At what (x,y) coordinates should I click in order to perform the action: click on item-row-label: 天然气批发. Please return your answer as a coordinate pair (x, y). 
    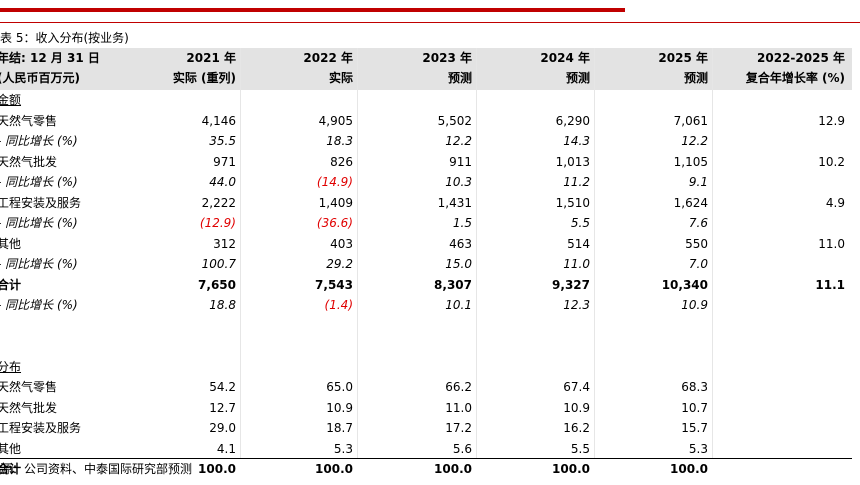
    Looking at the image, I should click on (29, 161).